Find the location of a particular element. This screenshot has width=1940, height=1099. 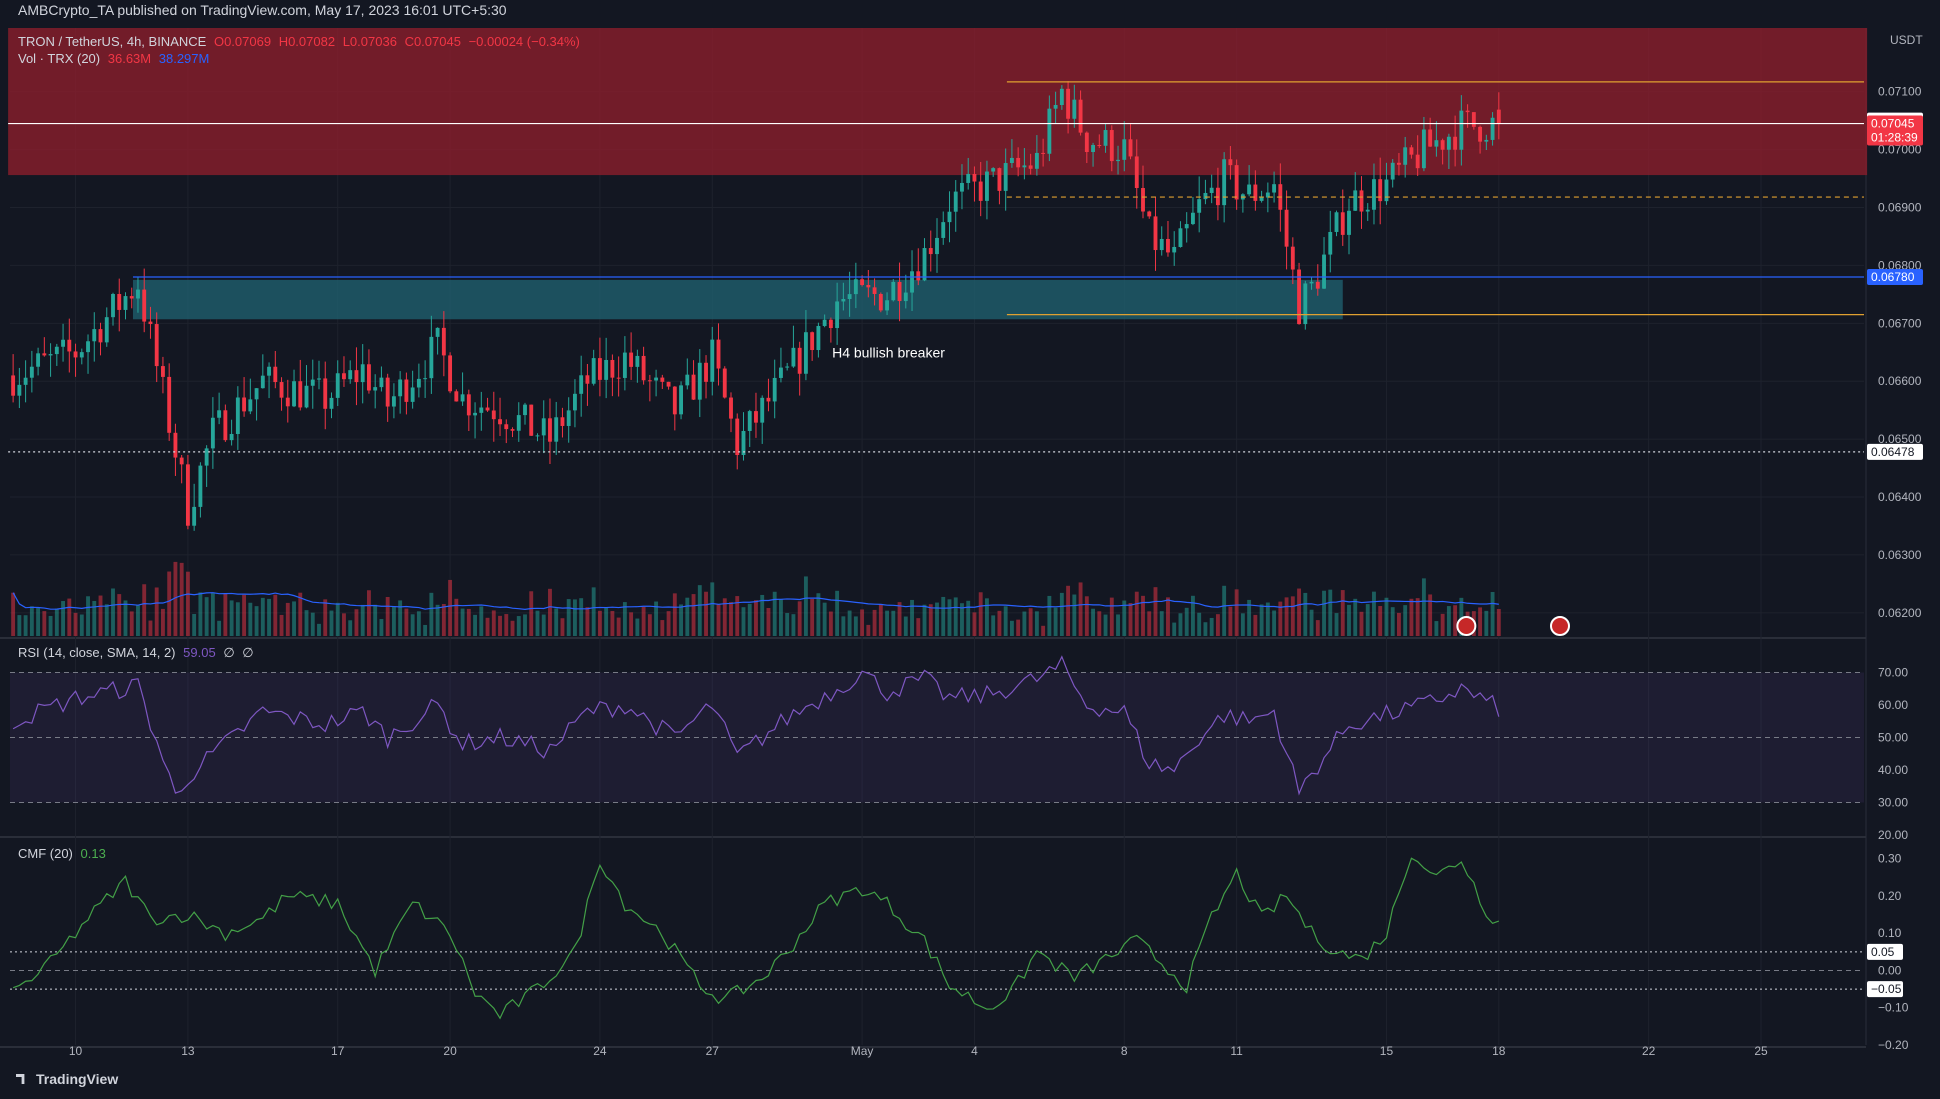

volume-ma-value: 38.297M is located at coordinates (184, 58).